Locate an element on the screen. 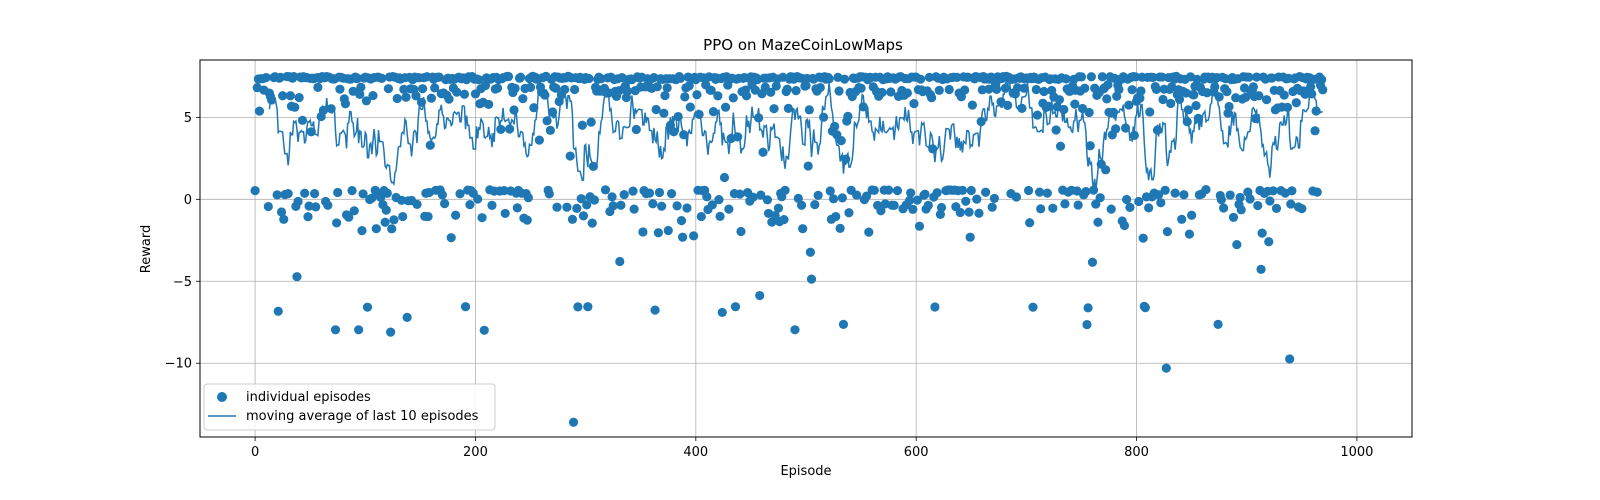 The height and width of the screenshot is (500, 1600). legend-label-moving-average: moving average of last 10 episodes is located at coordinates (362, 416).